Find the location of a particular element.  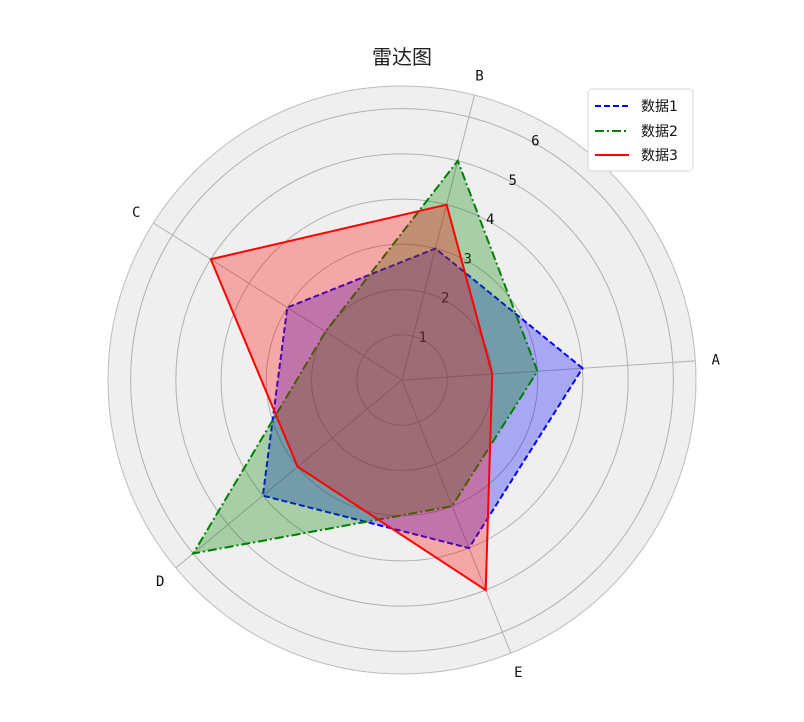

category-label-A: A is located at coordinates (715, 361).